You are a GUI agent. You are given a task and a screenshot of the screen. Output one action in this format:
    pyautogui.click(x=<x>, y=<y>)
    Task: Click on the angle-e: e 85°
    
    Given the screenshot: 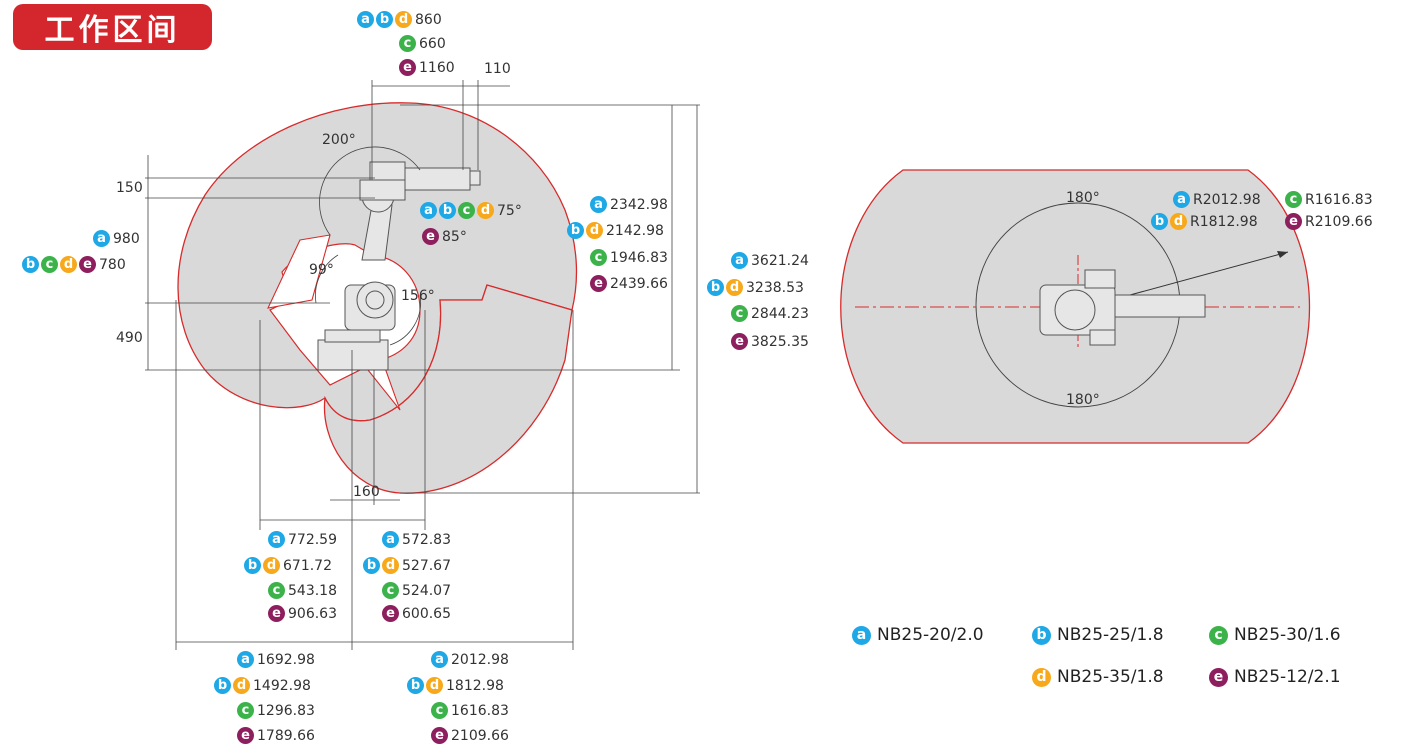 What is the action you would take?
    pyautogui.click(x=444, y=236)
    